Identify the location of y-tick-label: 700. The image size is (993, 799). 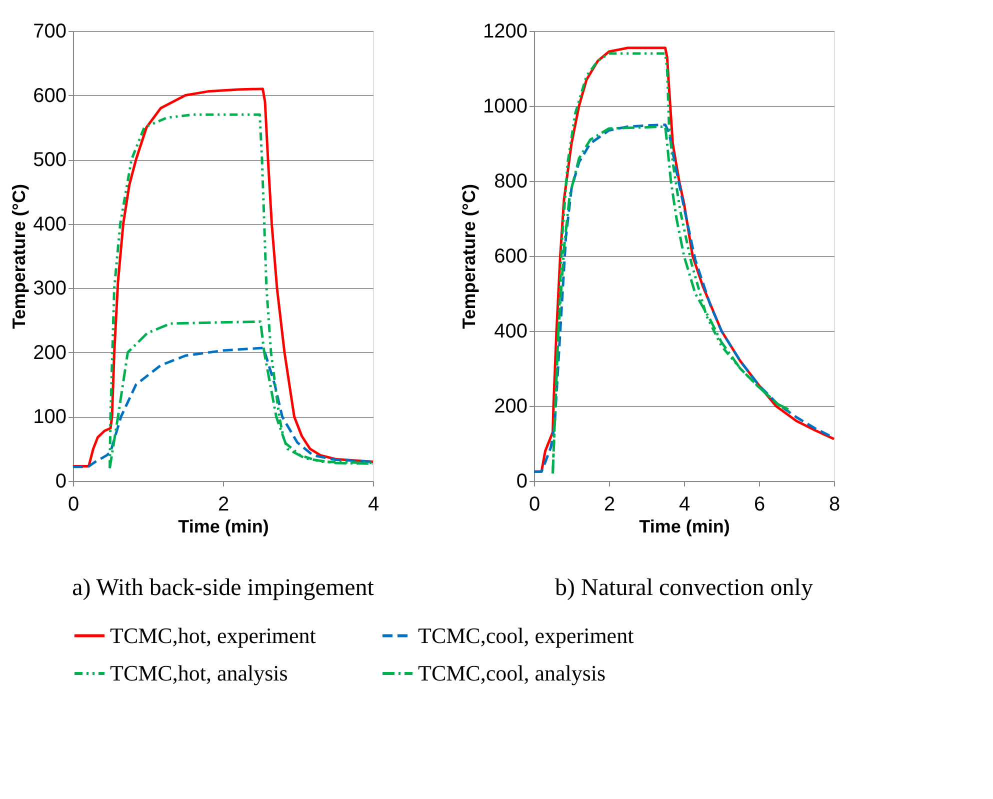
(49, 31).